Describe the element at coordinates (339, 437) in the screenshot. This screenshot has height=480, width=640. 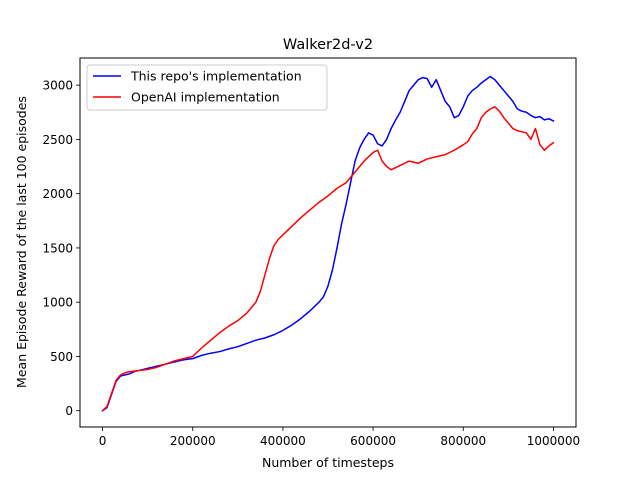
I see `x-axis-ticks: 0 200000 400000 600000 800000 1000000` at that location.